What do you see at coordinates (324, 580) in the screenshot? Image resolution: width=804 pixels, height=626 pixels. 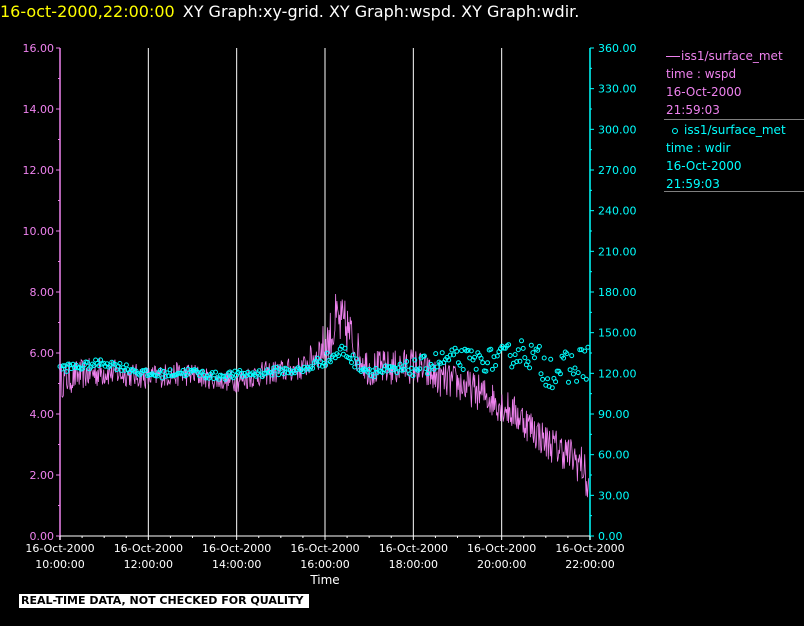 I see `x-axis-label: Time` at bounding box center [324, 580].